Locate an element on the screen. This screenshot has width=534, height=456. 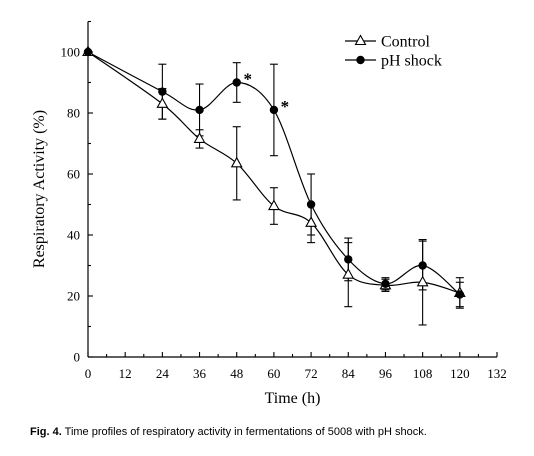
legend-item-ph-shock: pH shock is located at coordinates (393, 61).